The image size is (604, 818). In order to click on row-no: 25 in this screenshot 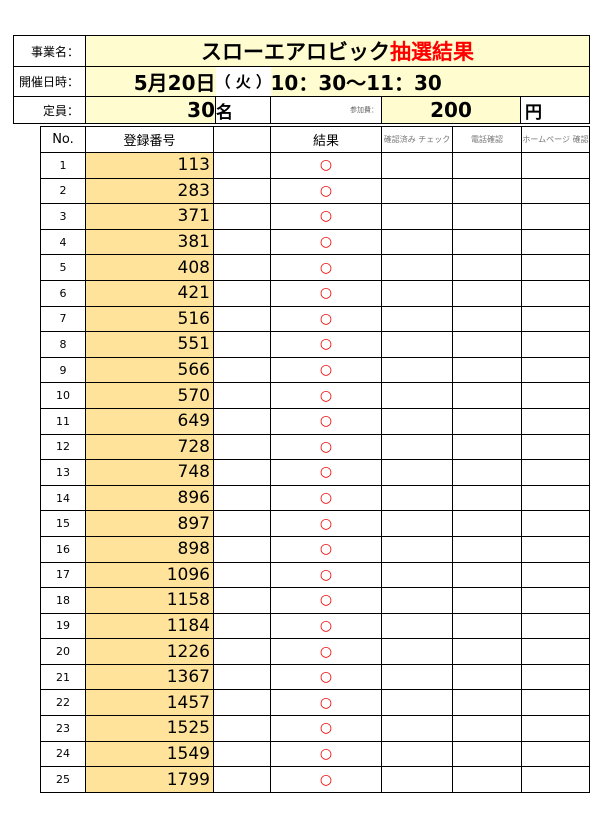, I will do `click(63, 779)`.